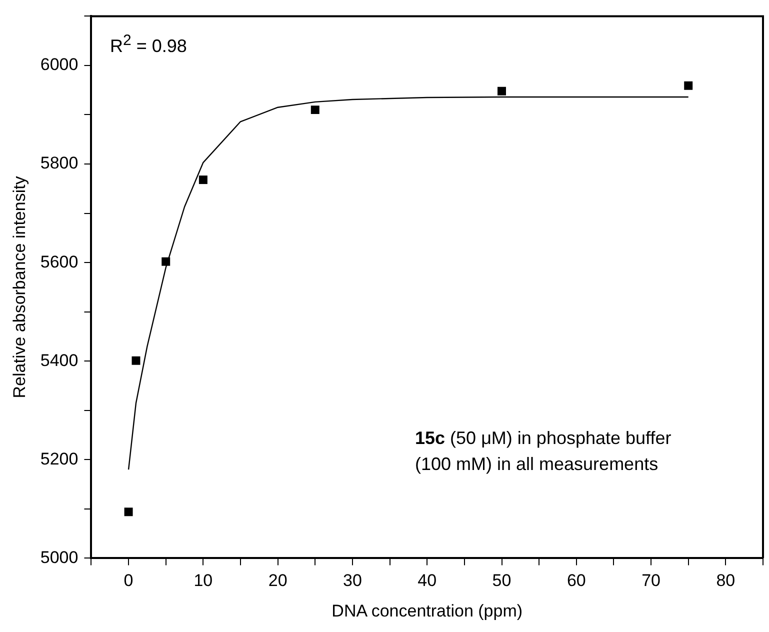  Describe the element at coordinates (278, 580) in the screenshot. I see `x-tick-label: 20` at that location.